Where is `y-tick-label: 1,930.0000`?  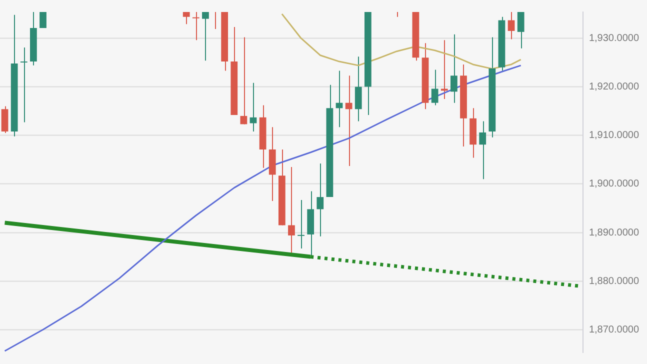 y-tick-label: 1,930.0000 is located at coordinates (614, 38).